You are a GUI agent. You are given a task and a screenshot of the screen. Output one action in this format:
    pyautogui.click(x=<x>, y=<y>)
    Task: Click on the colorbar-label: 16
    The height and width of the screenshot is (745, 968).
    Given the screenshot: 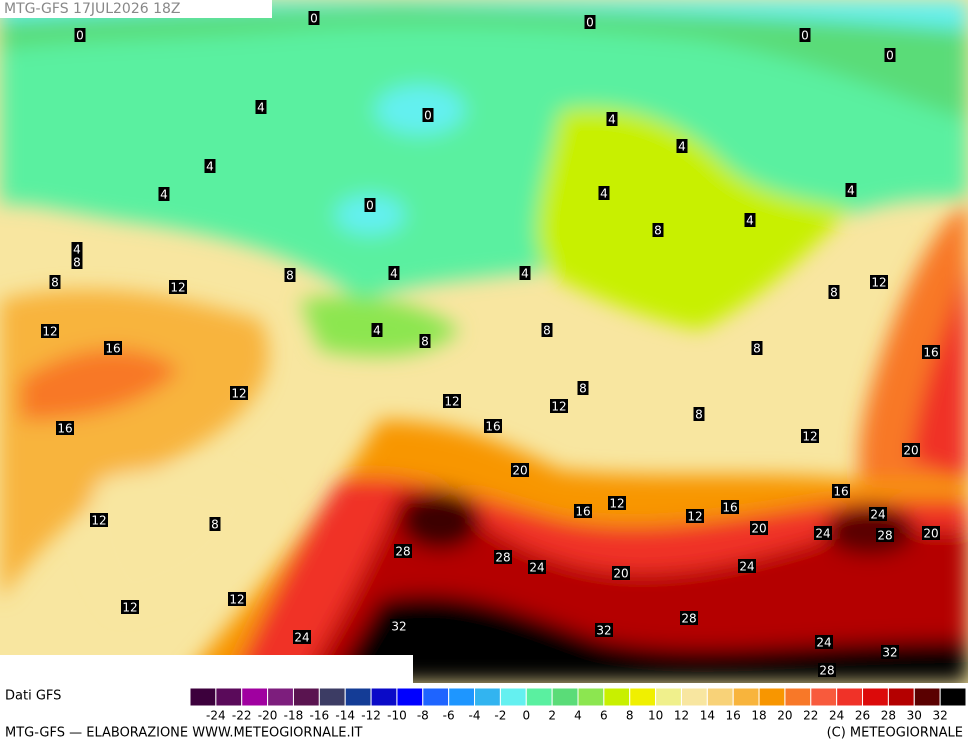 What is the action you would take?
    pyautogui.click(x=733, y=716)
    